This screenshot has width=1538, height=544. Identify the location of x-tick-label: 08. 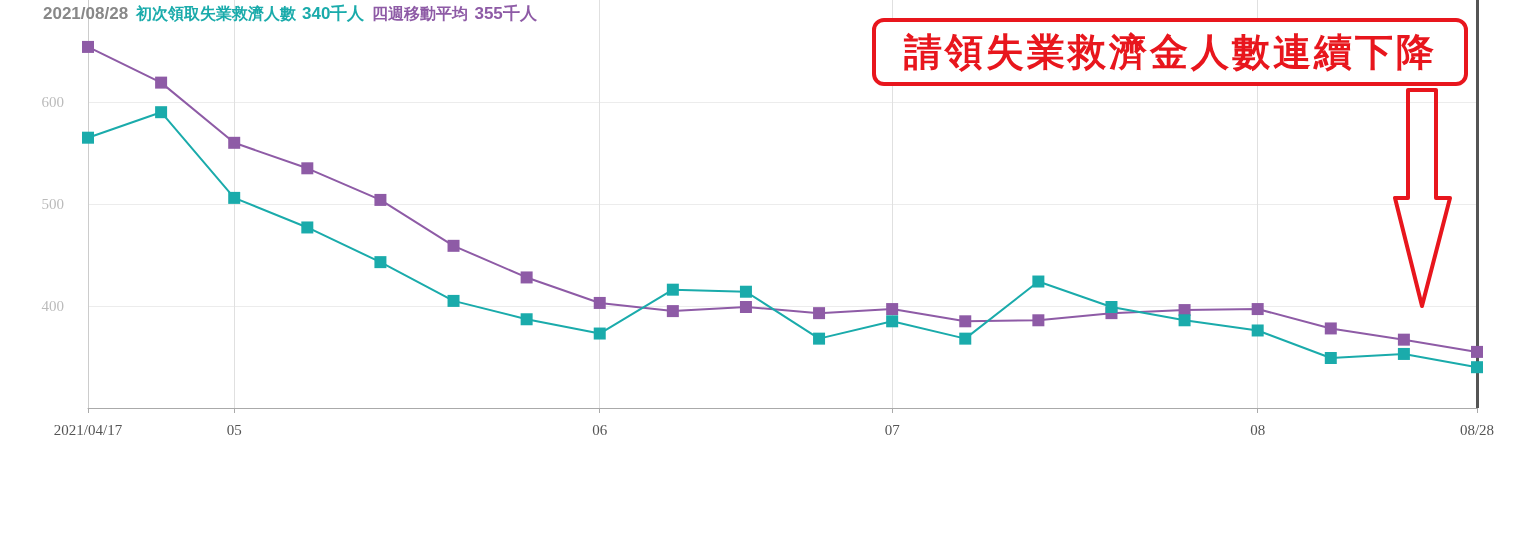
(1258, 429).